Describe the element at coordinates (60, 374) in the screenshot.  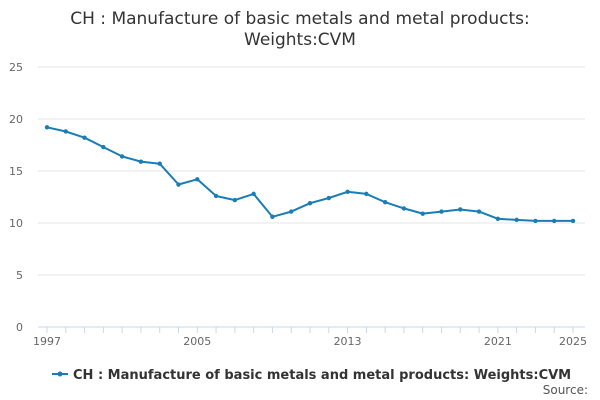
I see `legend-marker-swatch` at that location.